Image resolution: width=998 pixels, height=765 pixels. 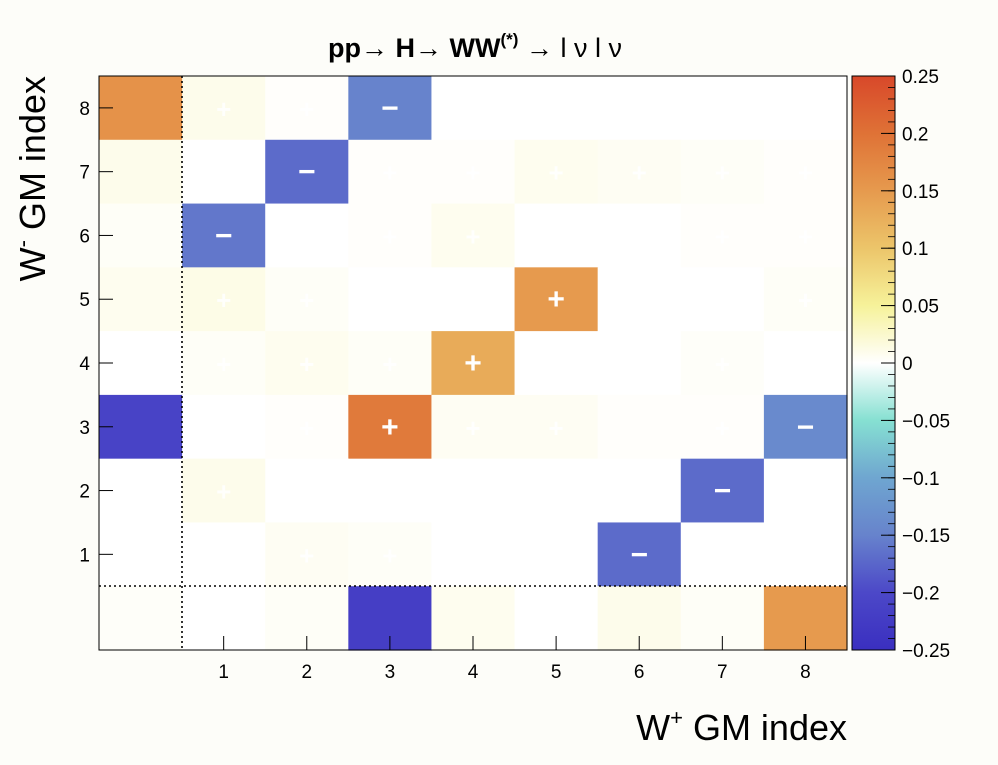 What do you see at coordinates (84, 300) in the screenshot?
I see `y-tick-label: 5` at bounding box center [84, 300].